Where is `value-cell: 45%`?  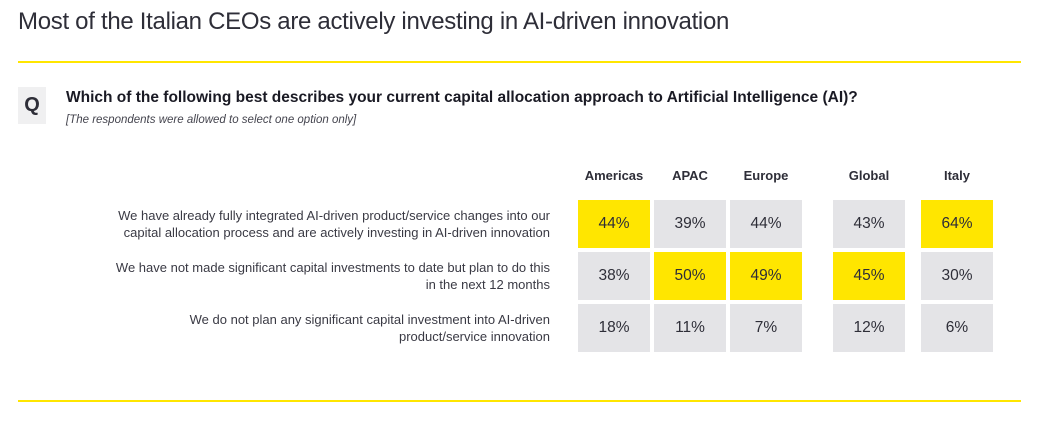
value-cell: 45% is located at coordinates (869, 276).